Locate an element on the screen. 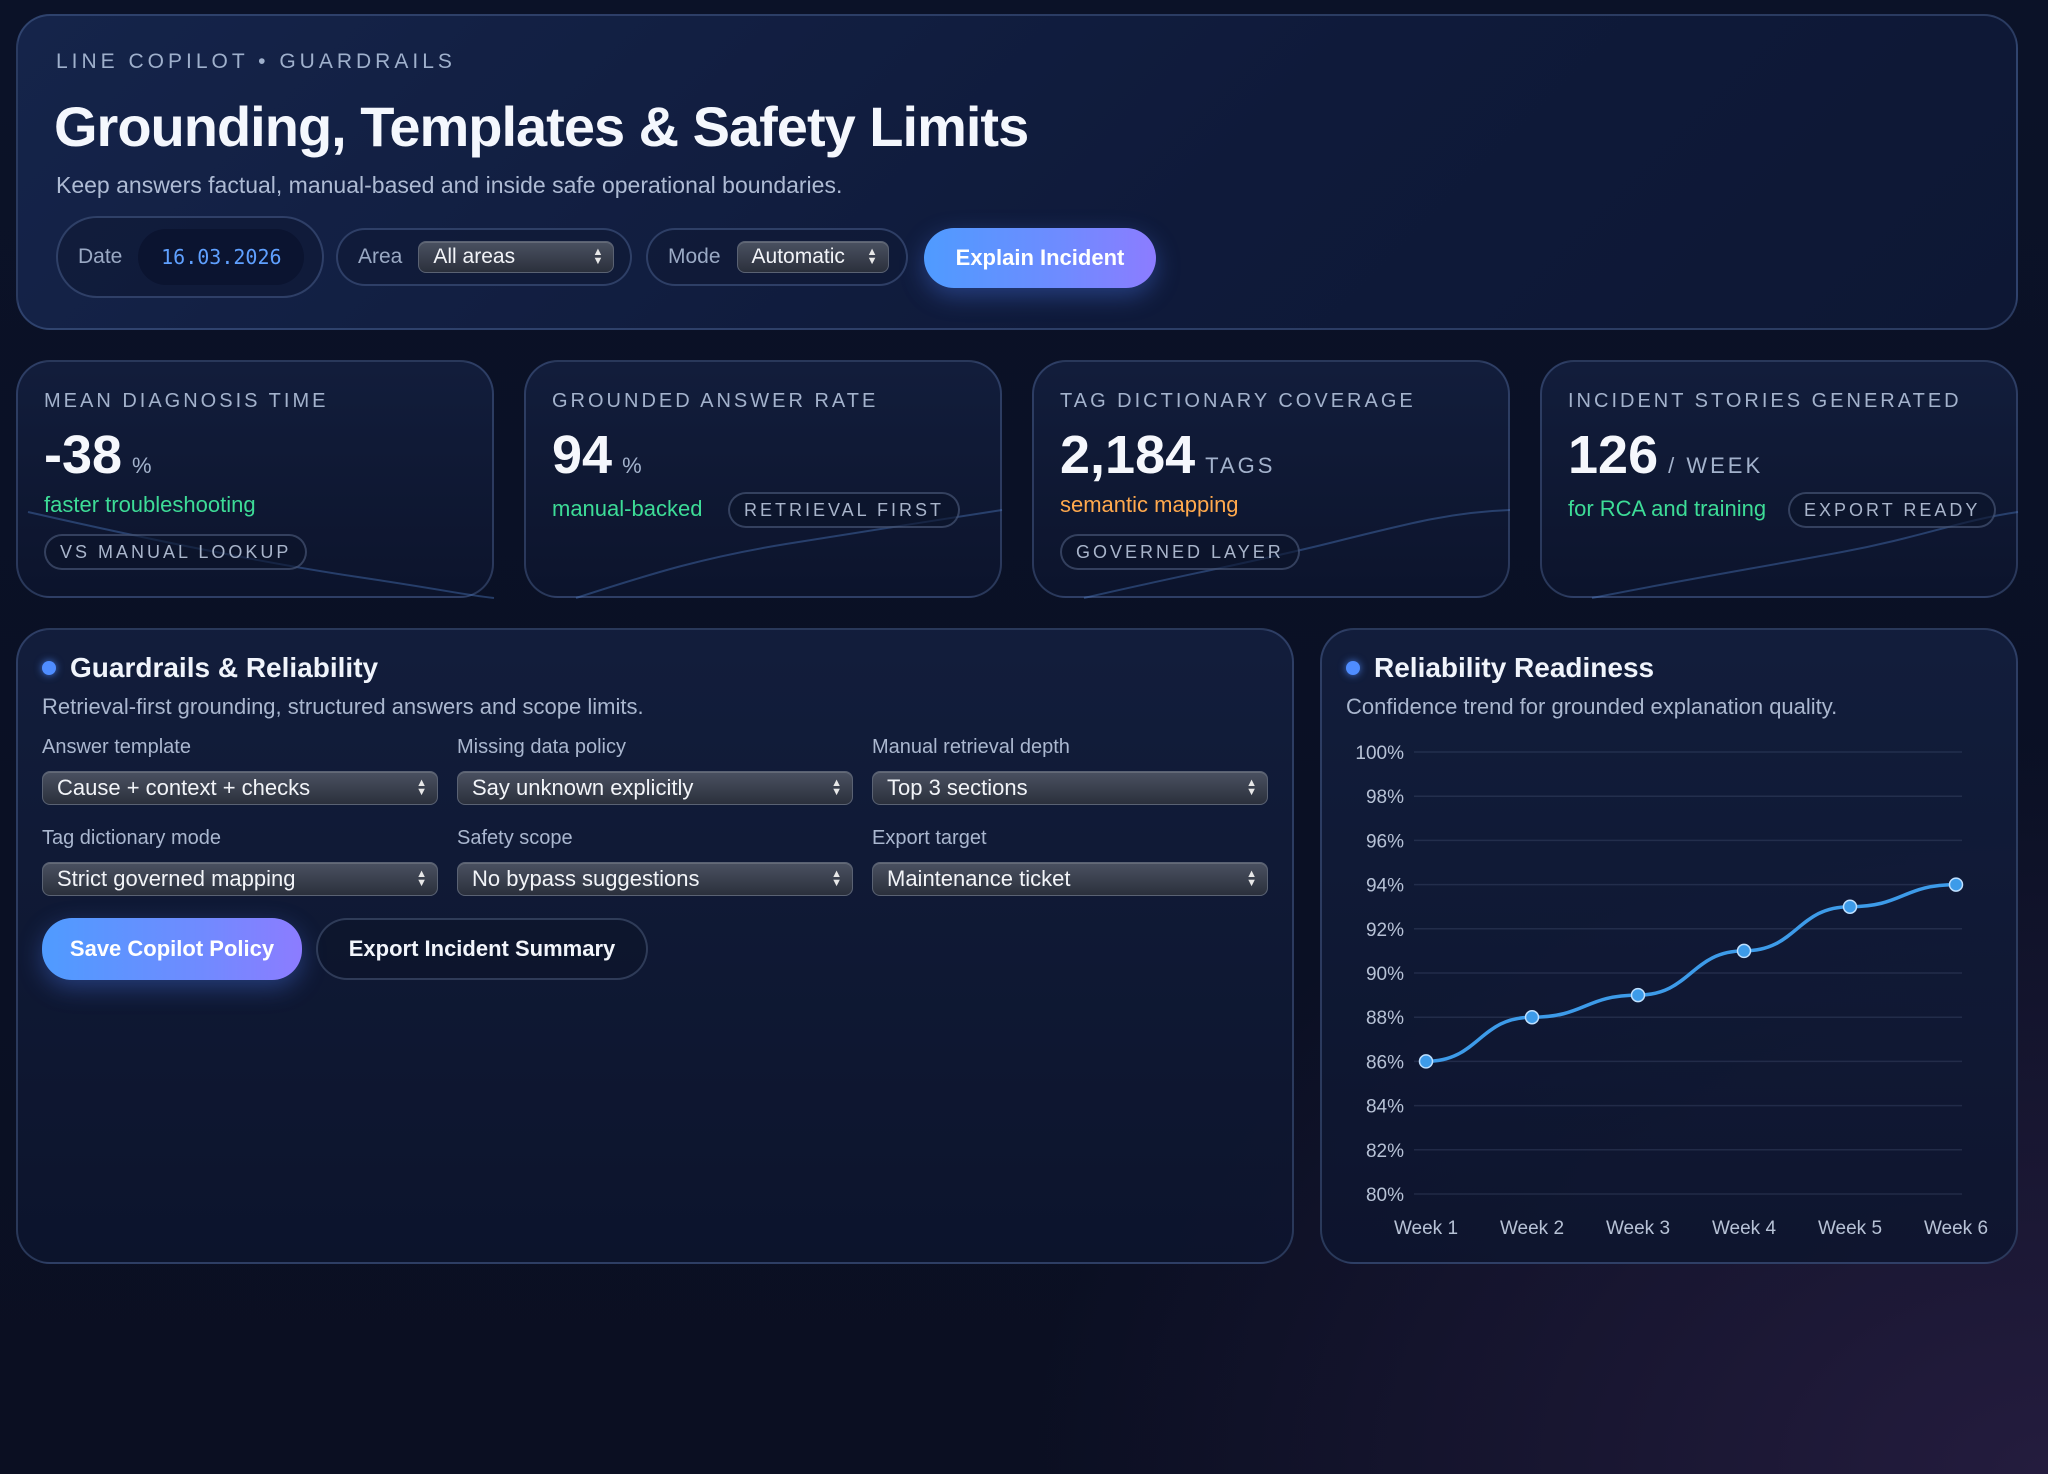 The width and height of the screenshot is (2048, 1474). date-input: 16.03.2026 is located at coordinates (221, 257).